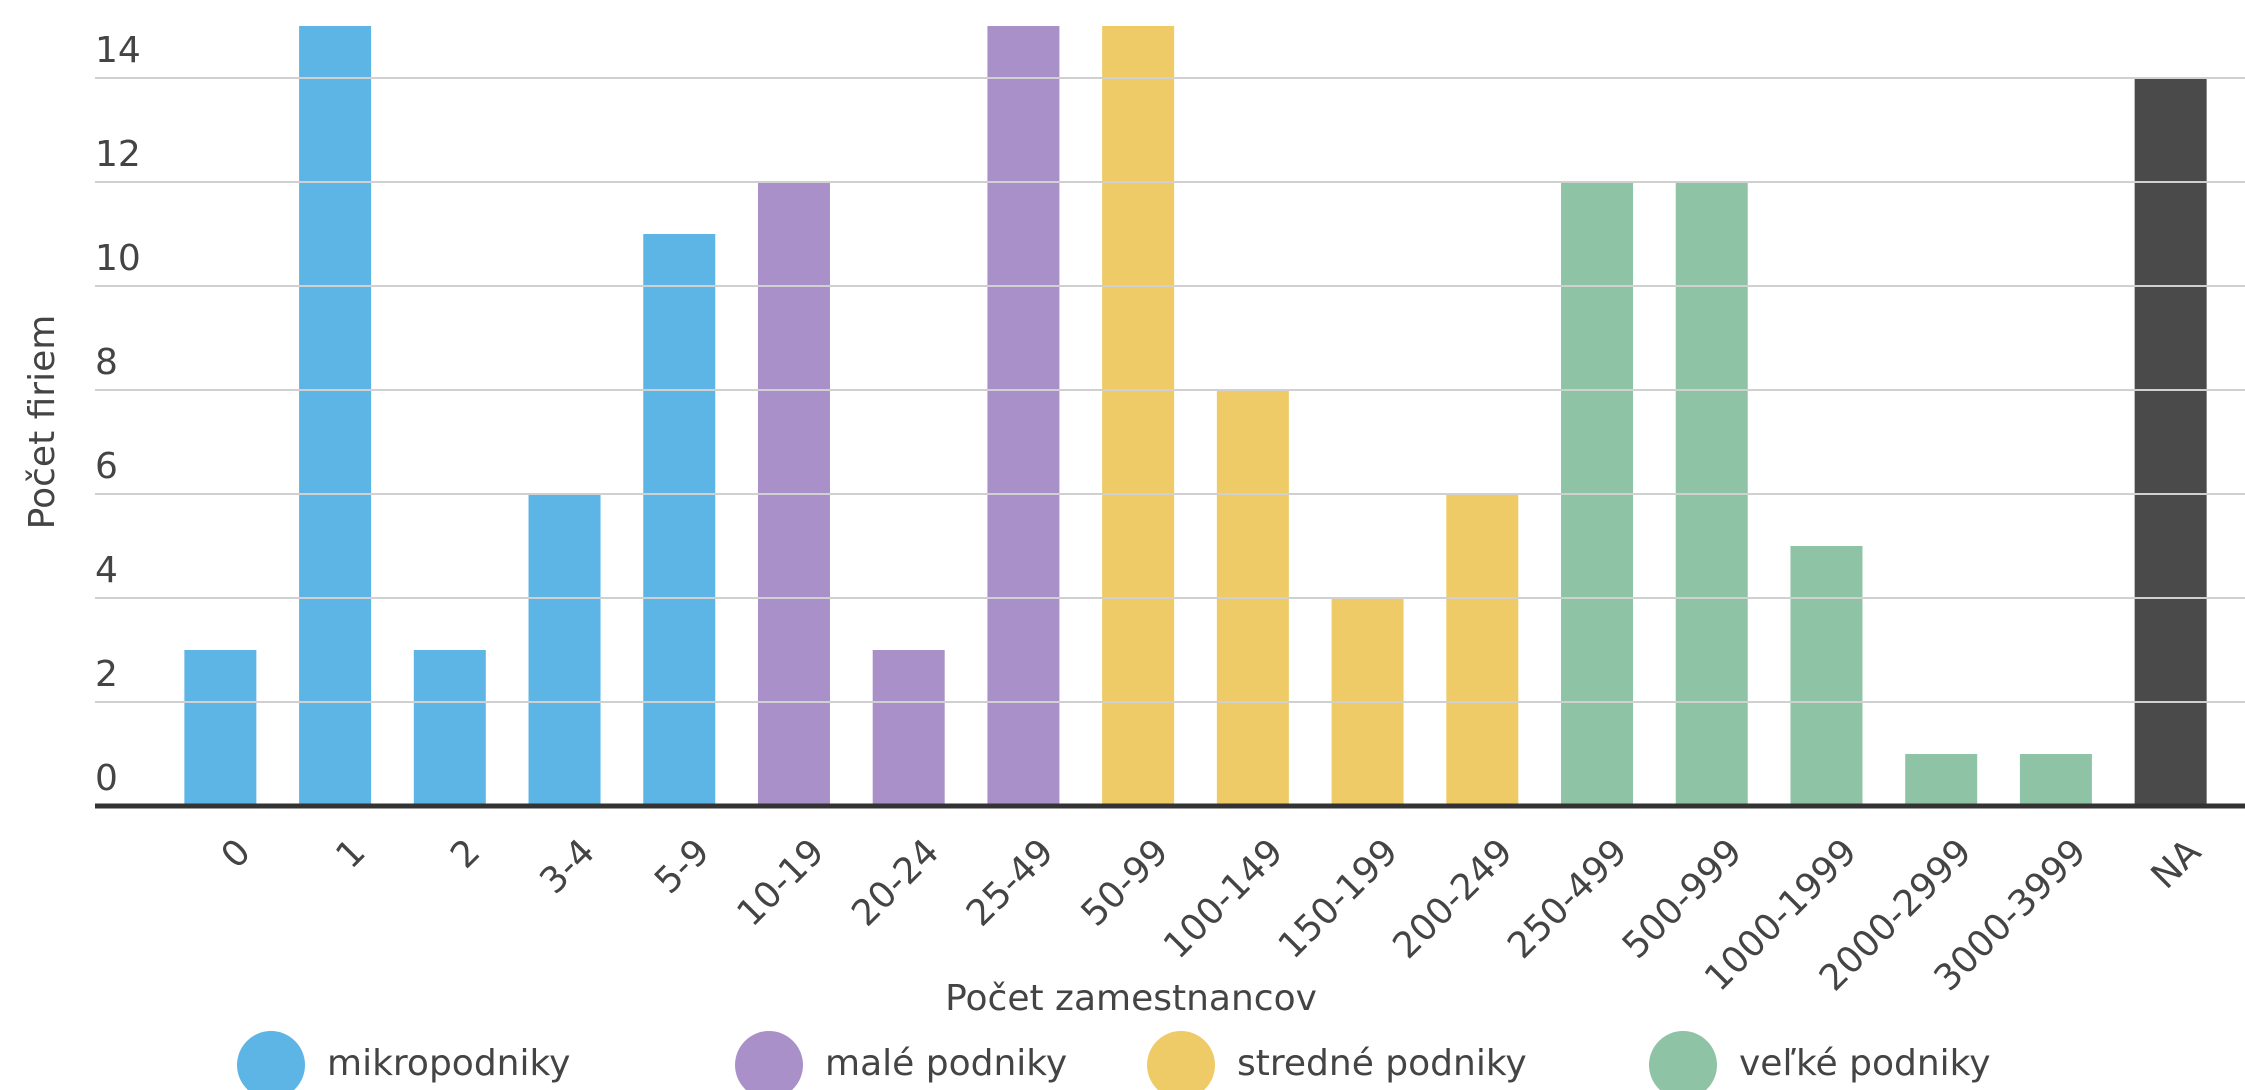 The width and height of the screenshot is (2245, 1090). Describe the element at coordinates (448, 1063) in the screenshot. I see `legend-label: mikropodniky` at that location.